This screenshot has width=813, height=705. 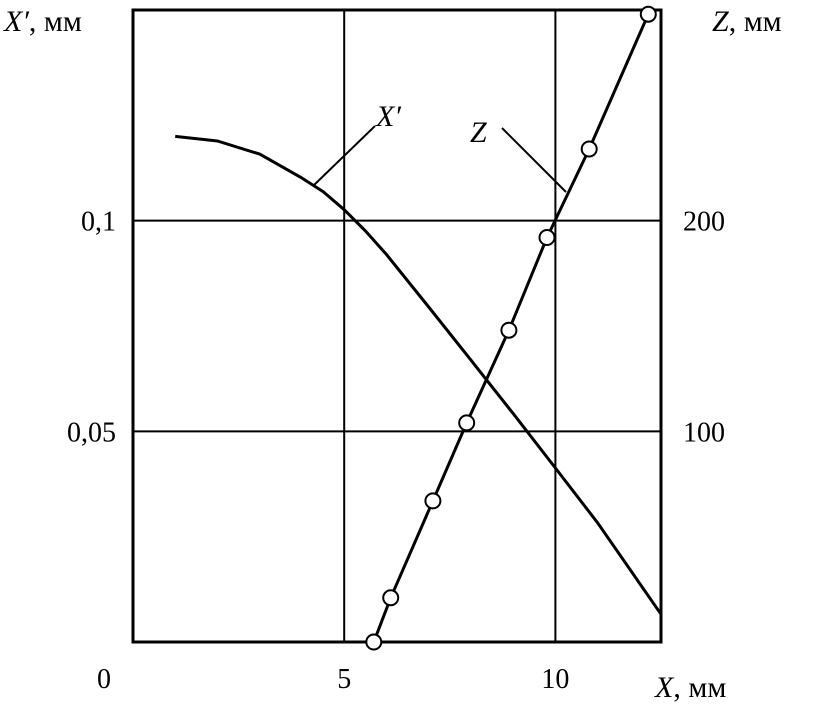 What do you see at coordinates (344, 679) in the screenshot?
I see `x-tick-label: 5` at bounding box center [344, 679].